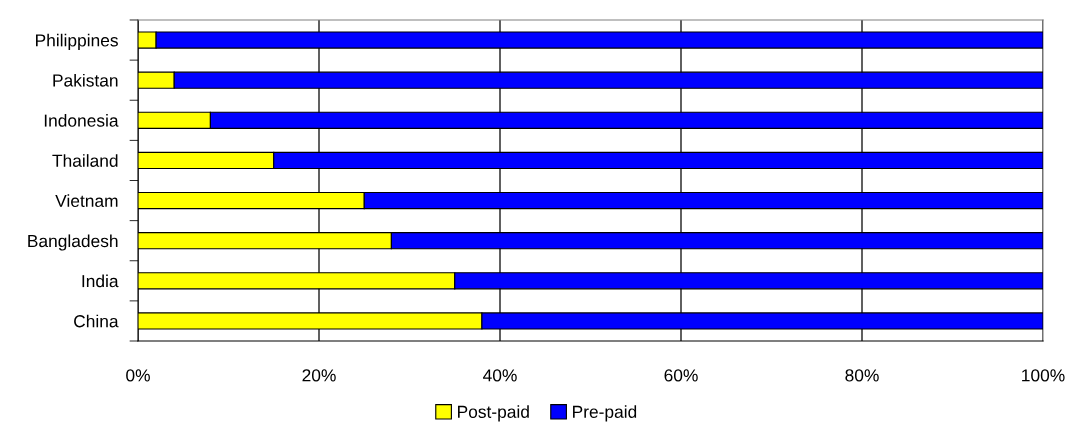  I want to click on y-tick-label: Philippines, so click(77, 41).